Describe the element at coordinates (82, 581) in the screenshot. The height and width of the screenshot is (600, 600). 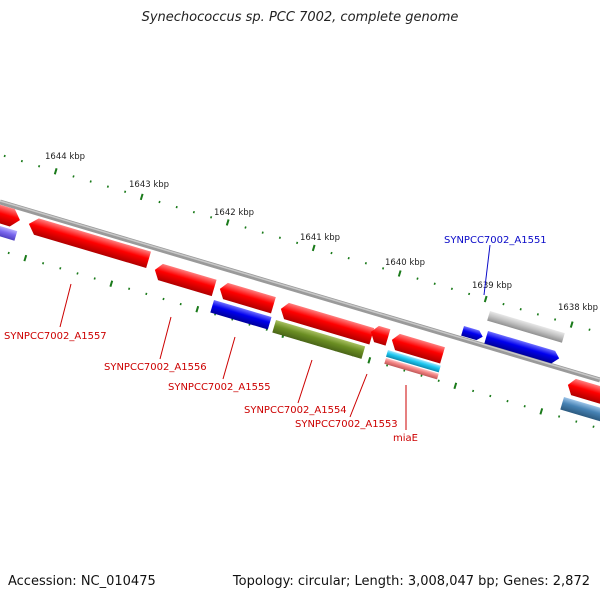
I see `accession-text: Accession: NC_010475` at that location.